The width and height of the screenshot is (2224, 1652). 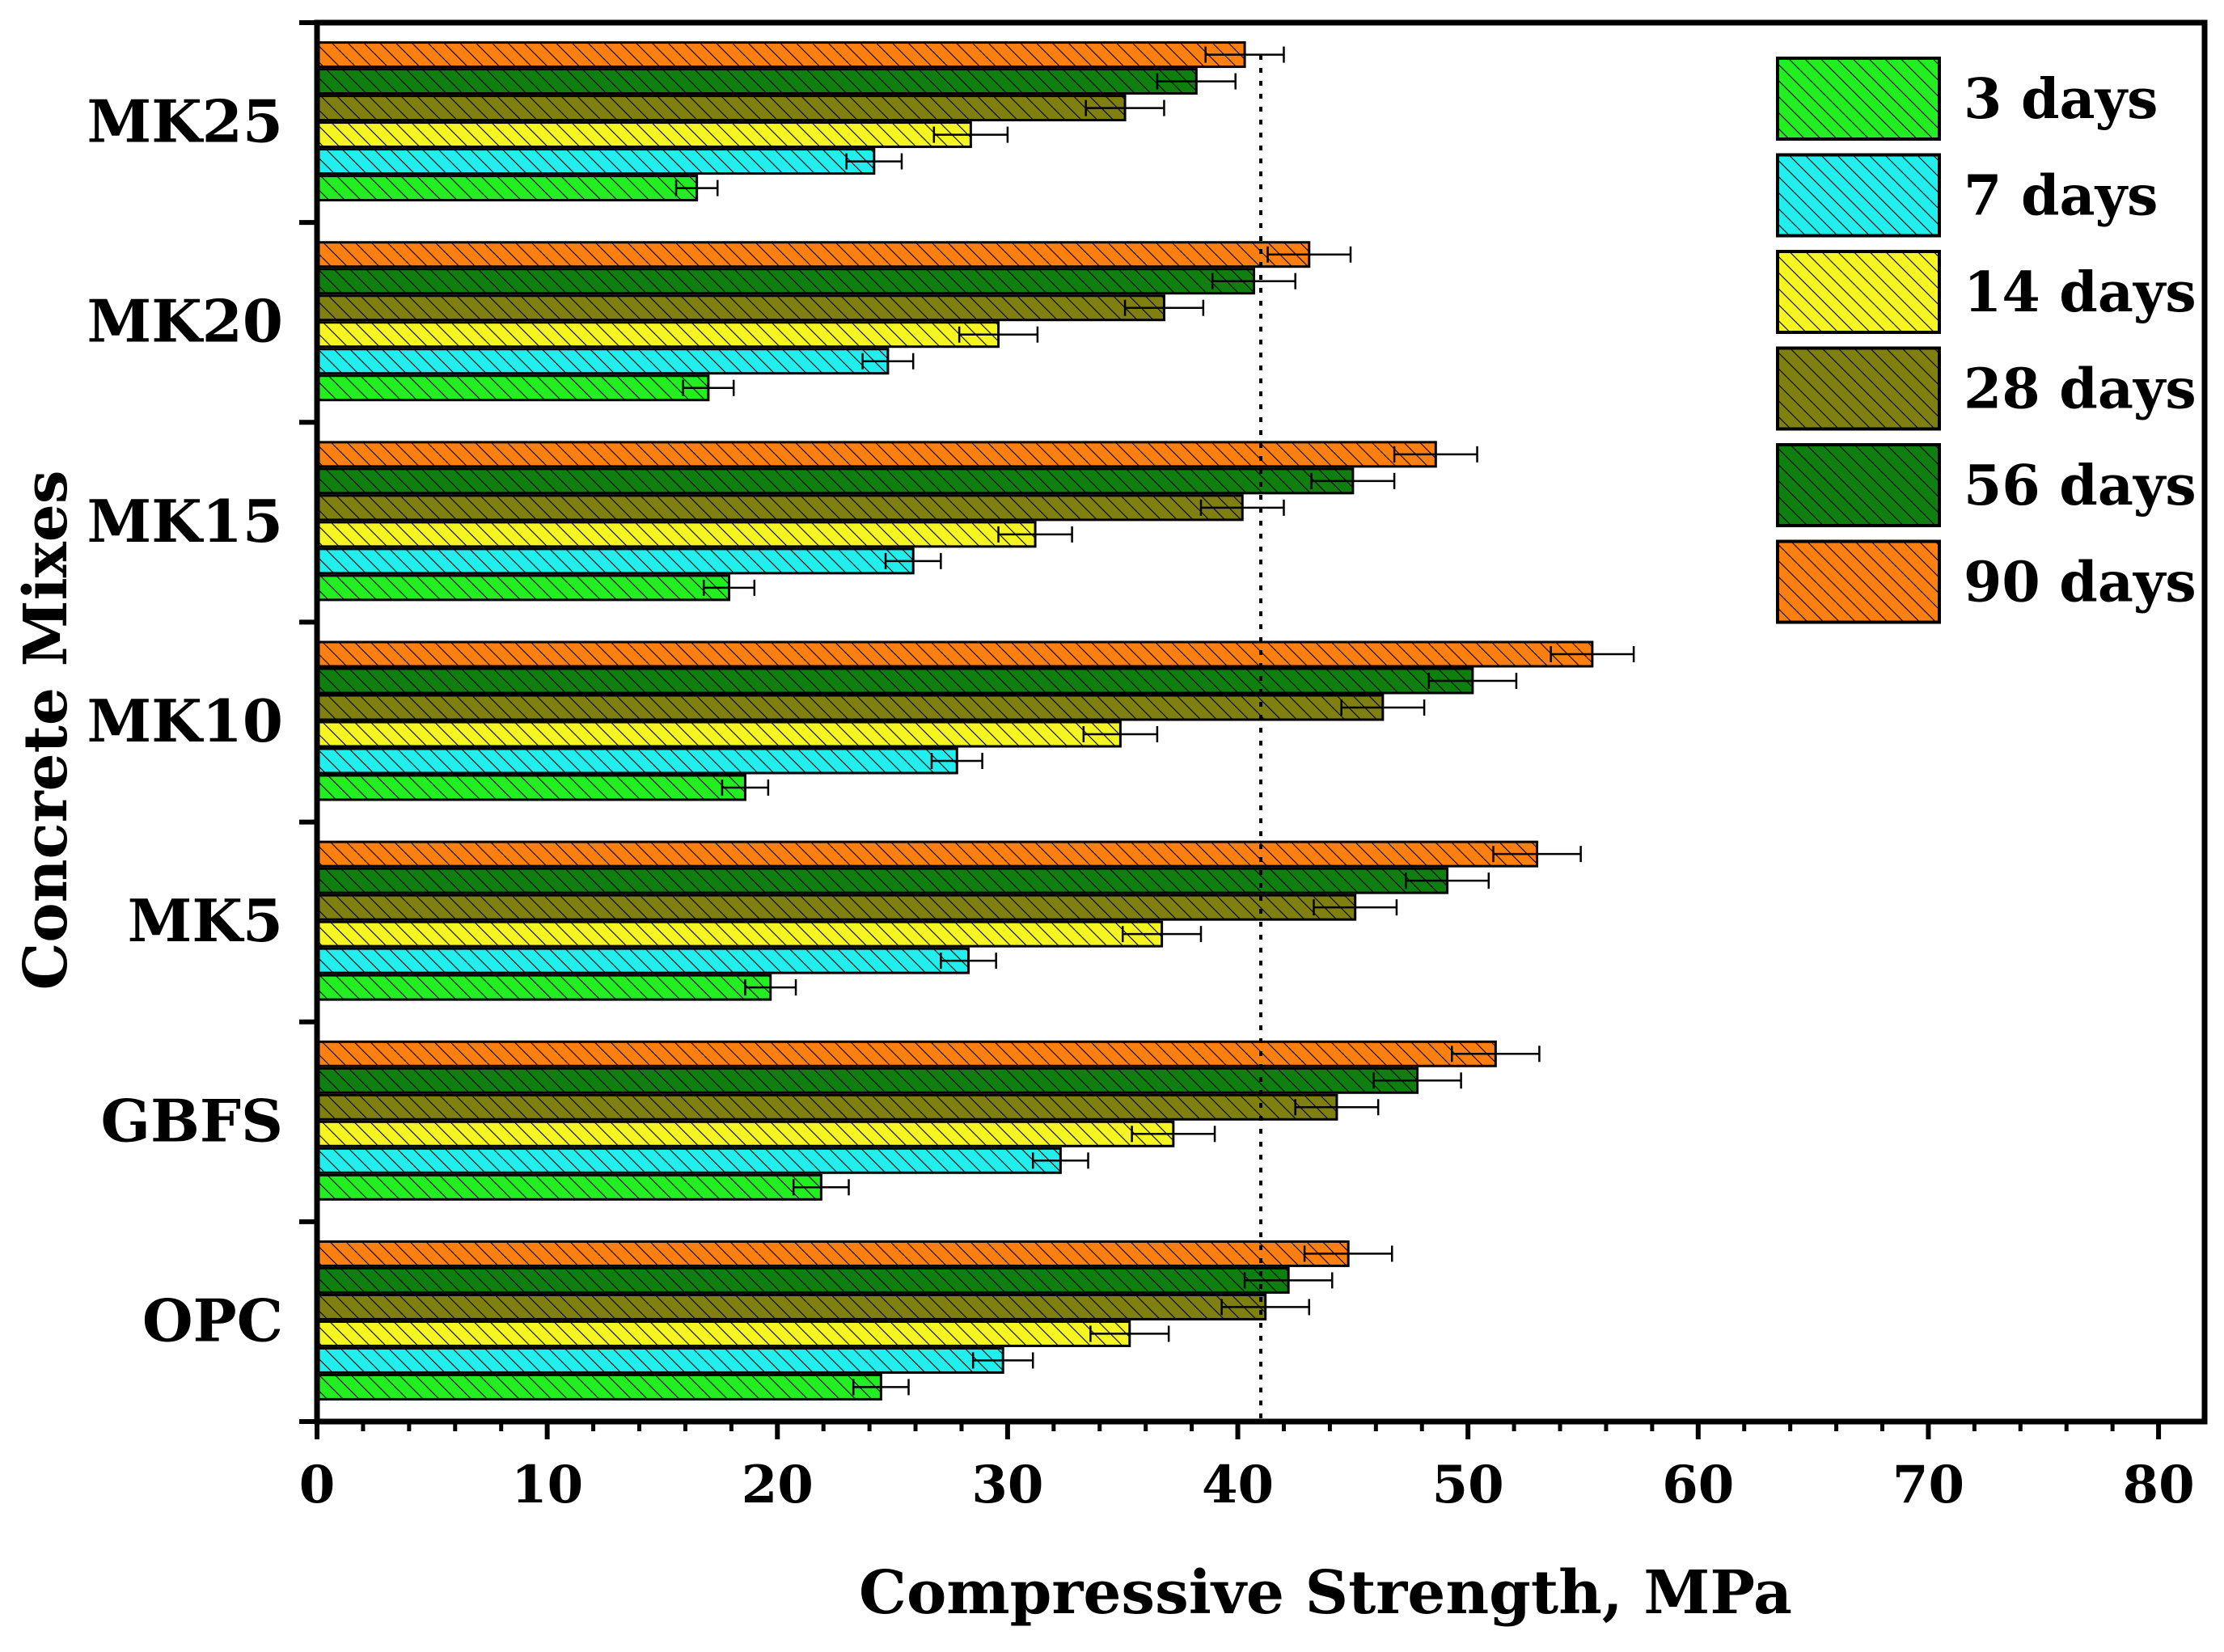 I want to click on bar-MK25-90-days, so click(x=800, y=55).